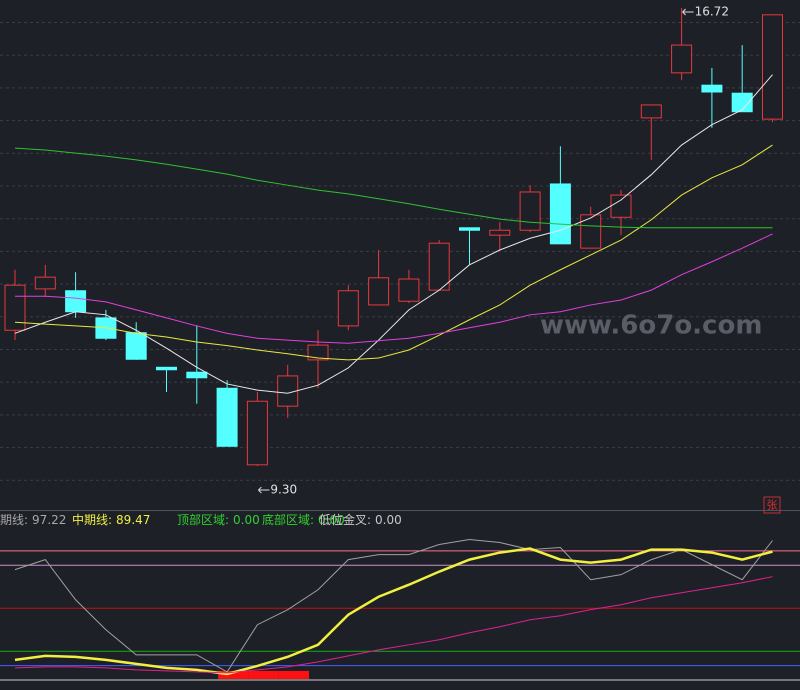 The height and width of the screenshot is (690, 800). I want to click on legend-item: 低位金叉: 0.00, so click(360, 519).